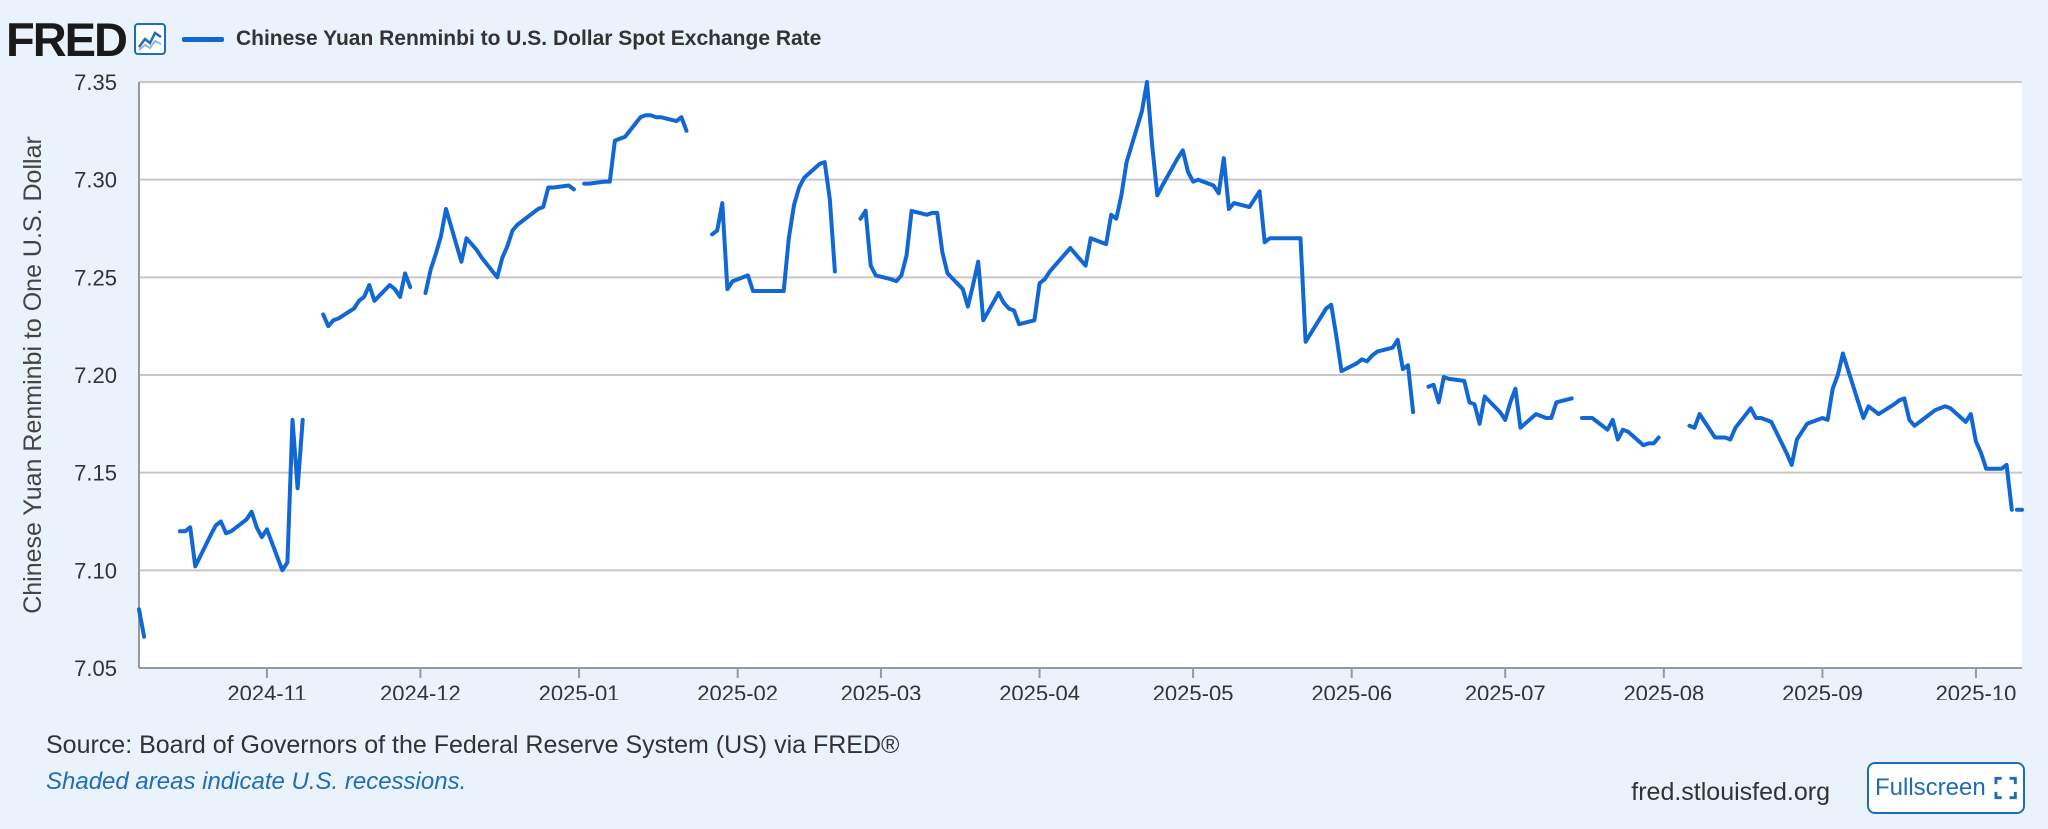  Describe the element at coordinates (1663, 690) in the screenshot. I see `x-tick-label: 2025-08` at that location.